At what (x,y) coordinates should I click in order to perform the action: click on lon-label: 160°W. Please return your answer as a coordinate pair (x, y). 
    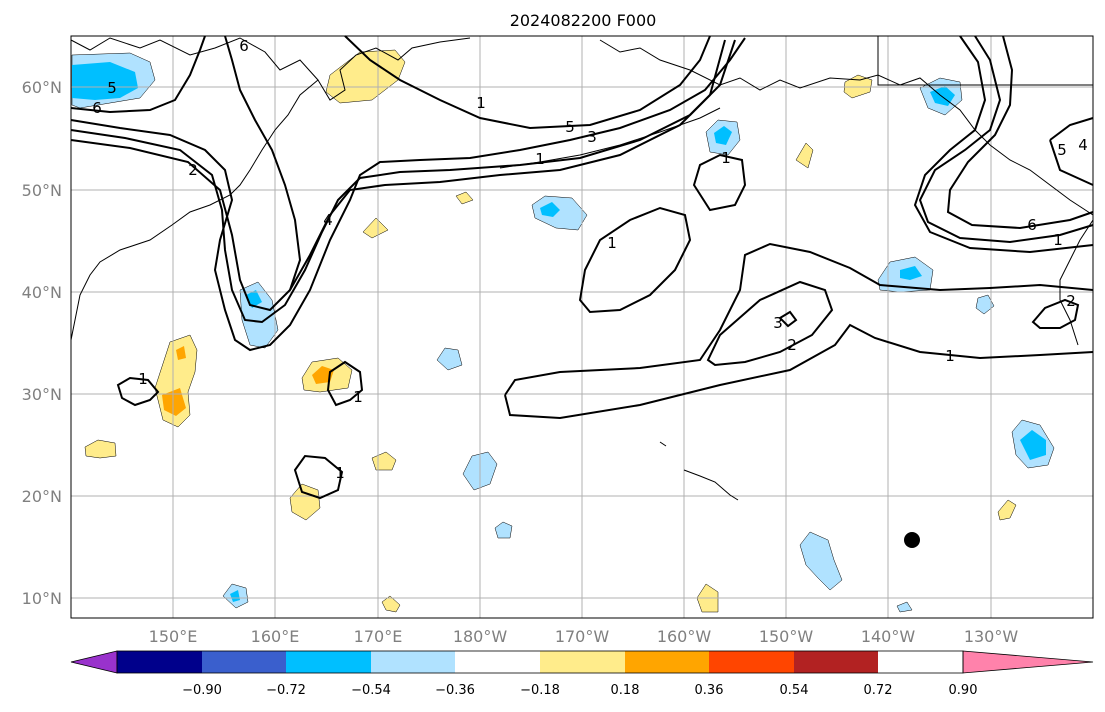
    Looking at the image, I should click on (684, 636).